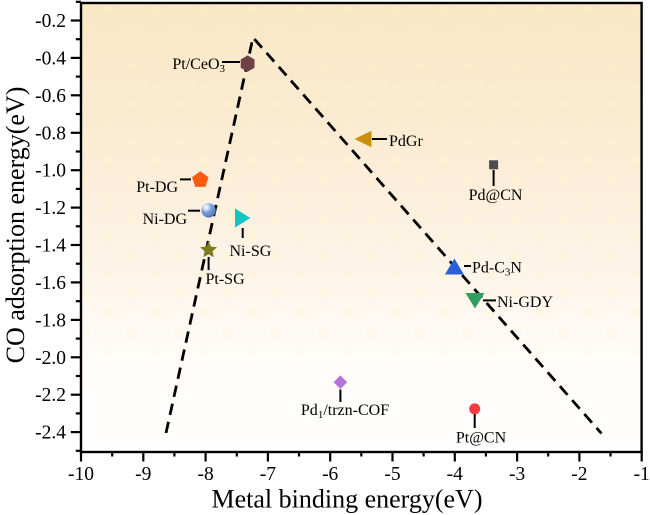 The height and width of the screenshot is (515, 650). Describe the element at coordinates (165, 219) in the screenshot. I see `svg-text: Ni-DG` at that location.